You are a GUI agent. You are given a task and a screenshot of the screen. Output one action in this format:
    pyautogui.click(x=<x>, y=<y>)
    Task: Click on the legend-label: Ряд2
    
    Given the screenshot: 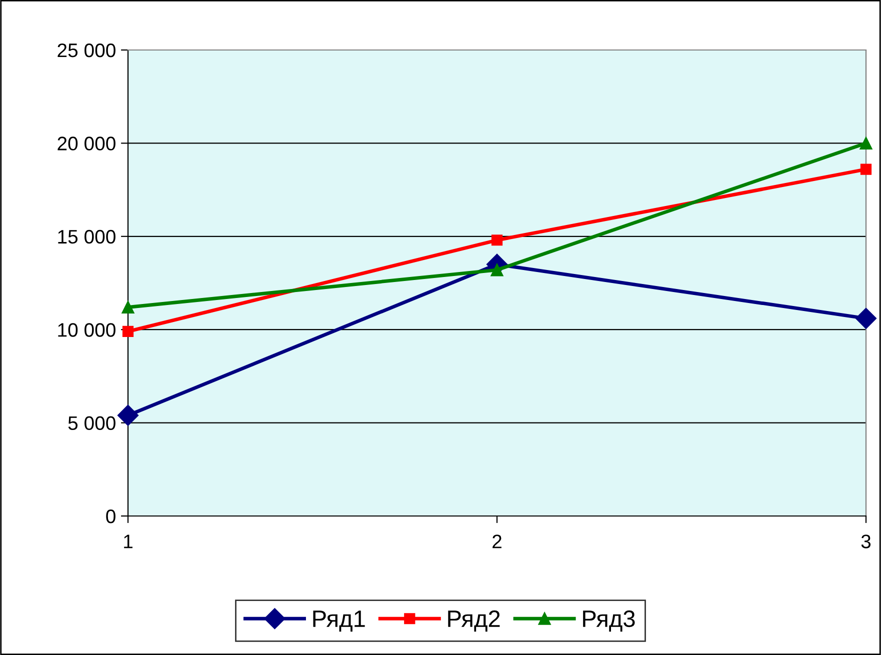 What is the action you would take?
    pyautogui.click(x=474, y=621)
    